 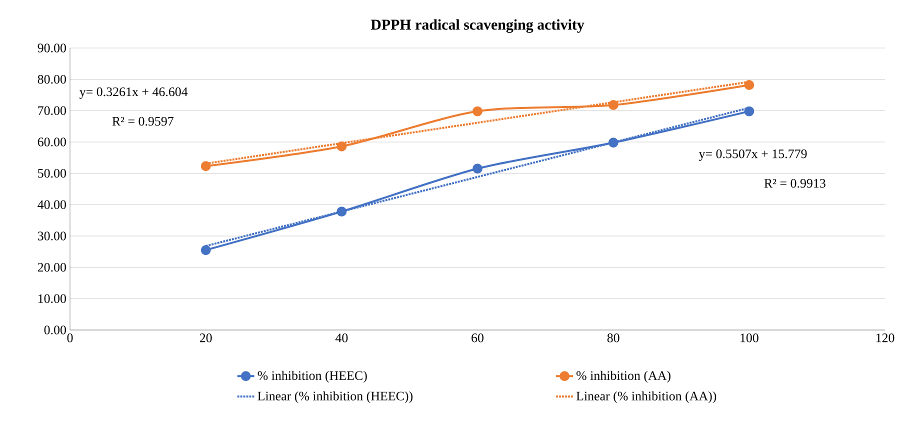 What do you see at coordinates (752, 155) in the screenshot?
I see `annotation: y= 0.5507x + 15.779` at bounding box center [752, 155].